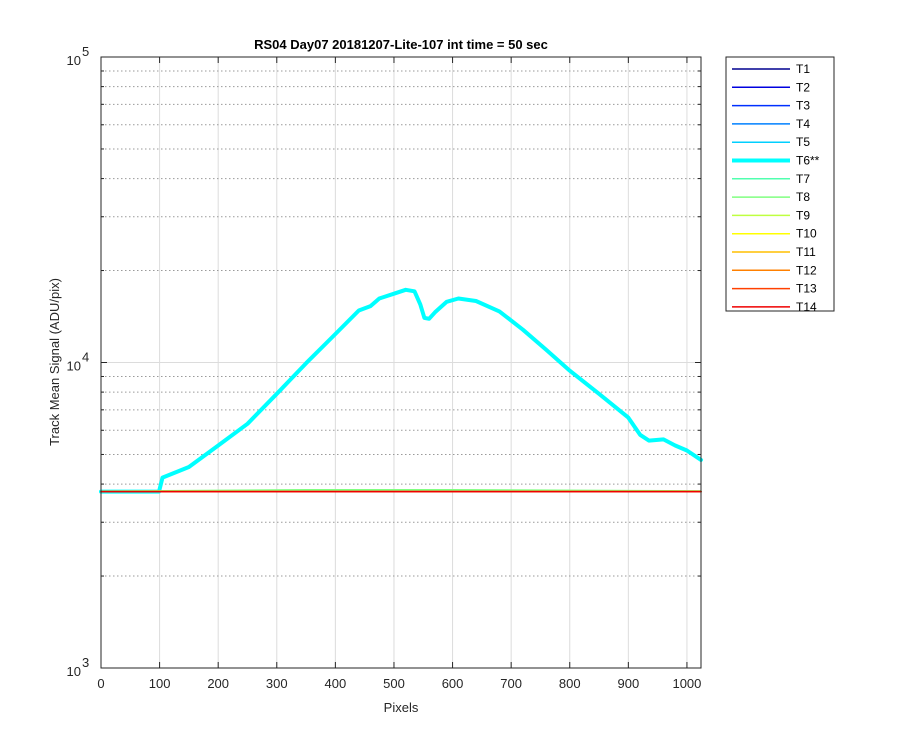 The width and height of the screenshot is (900, 755). Describe the element at coordinates (803, 142) in the screenshot. I see `legend-label: T5` at that location.